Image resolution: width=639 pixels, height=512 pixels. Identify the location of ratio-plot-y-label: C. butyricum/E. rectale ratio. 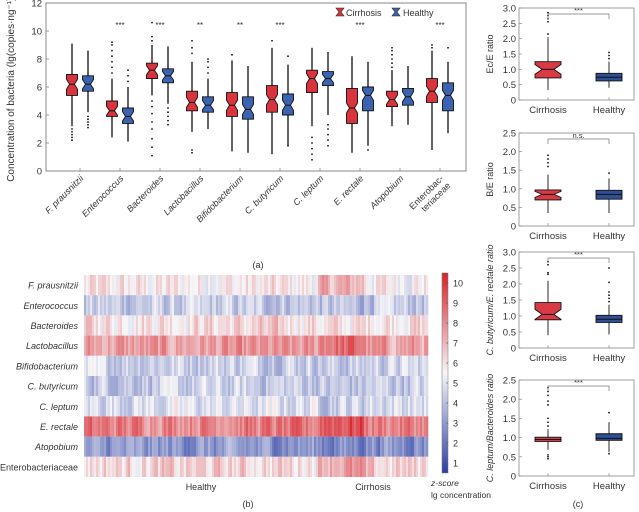
(490, 299).